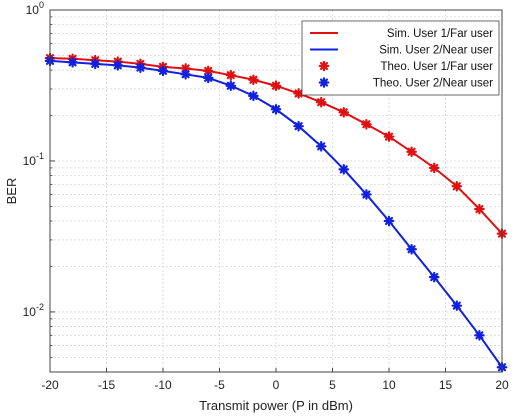  Describe the element at coordinates (50, 385) in the screenshot. I see `x-tick-label: -20` at that location.